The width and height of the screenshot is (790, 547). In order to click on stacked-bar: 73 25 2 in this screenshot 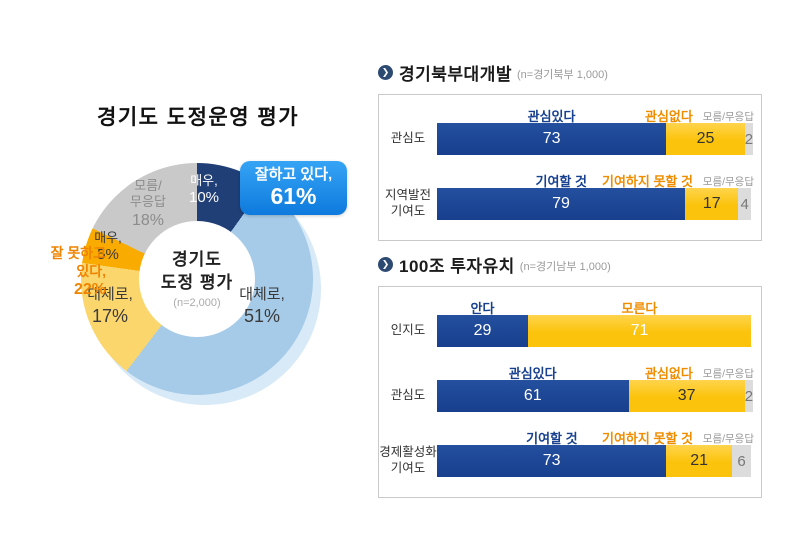, I will do `click(595, 139)`.